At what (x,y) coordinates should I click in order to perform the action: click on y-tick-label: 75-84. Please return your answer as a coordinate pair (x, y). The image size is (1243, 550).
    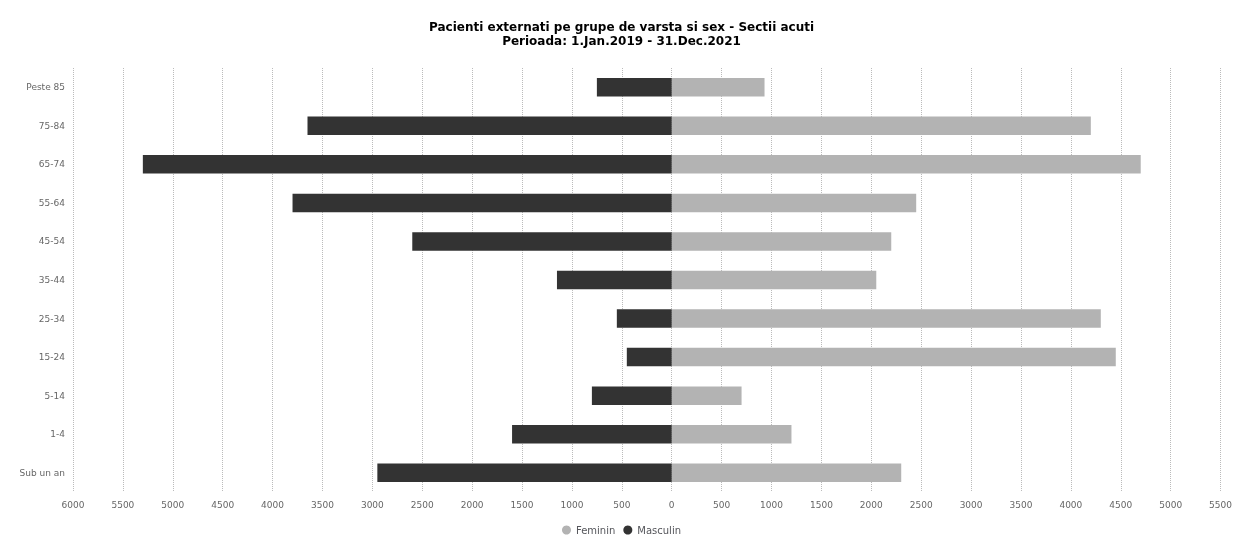
    Looking at the image, I should click on (52, 125).